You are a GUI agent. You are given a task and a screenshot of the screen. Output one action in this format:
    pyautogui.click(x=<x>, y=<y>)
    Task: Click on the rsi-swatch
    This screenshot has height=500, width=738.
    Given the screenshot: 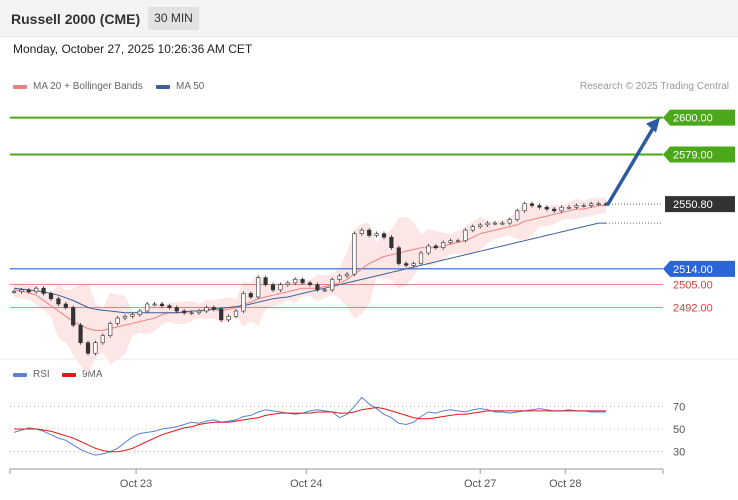 What is the action you would take?
    pyautogui.click(x=20, y=374)
    